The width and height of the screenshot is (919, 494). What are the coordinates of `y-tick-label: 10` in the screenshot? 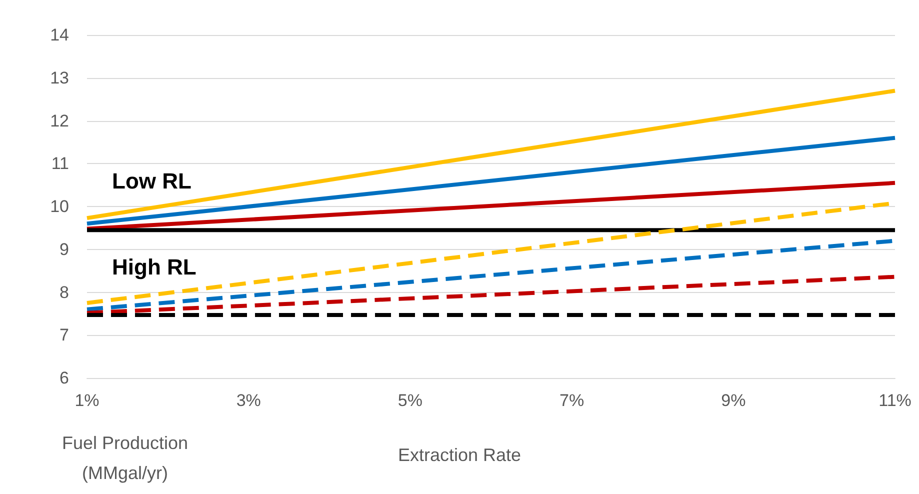 It's located at (59, 206).